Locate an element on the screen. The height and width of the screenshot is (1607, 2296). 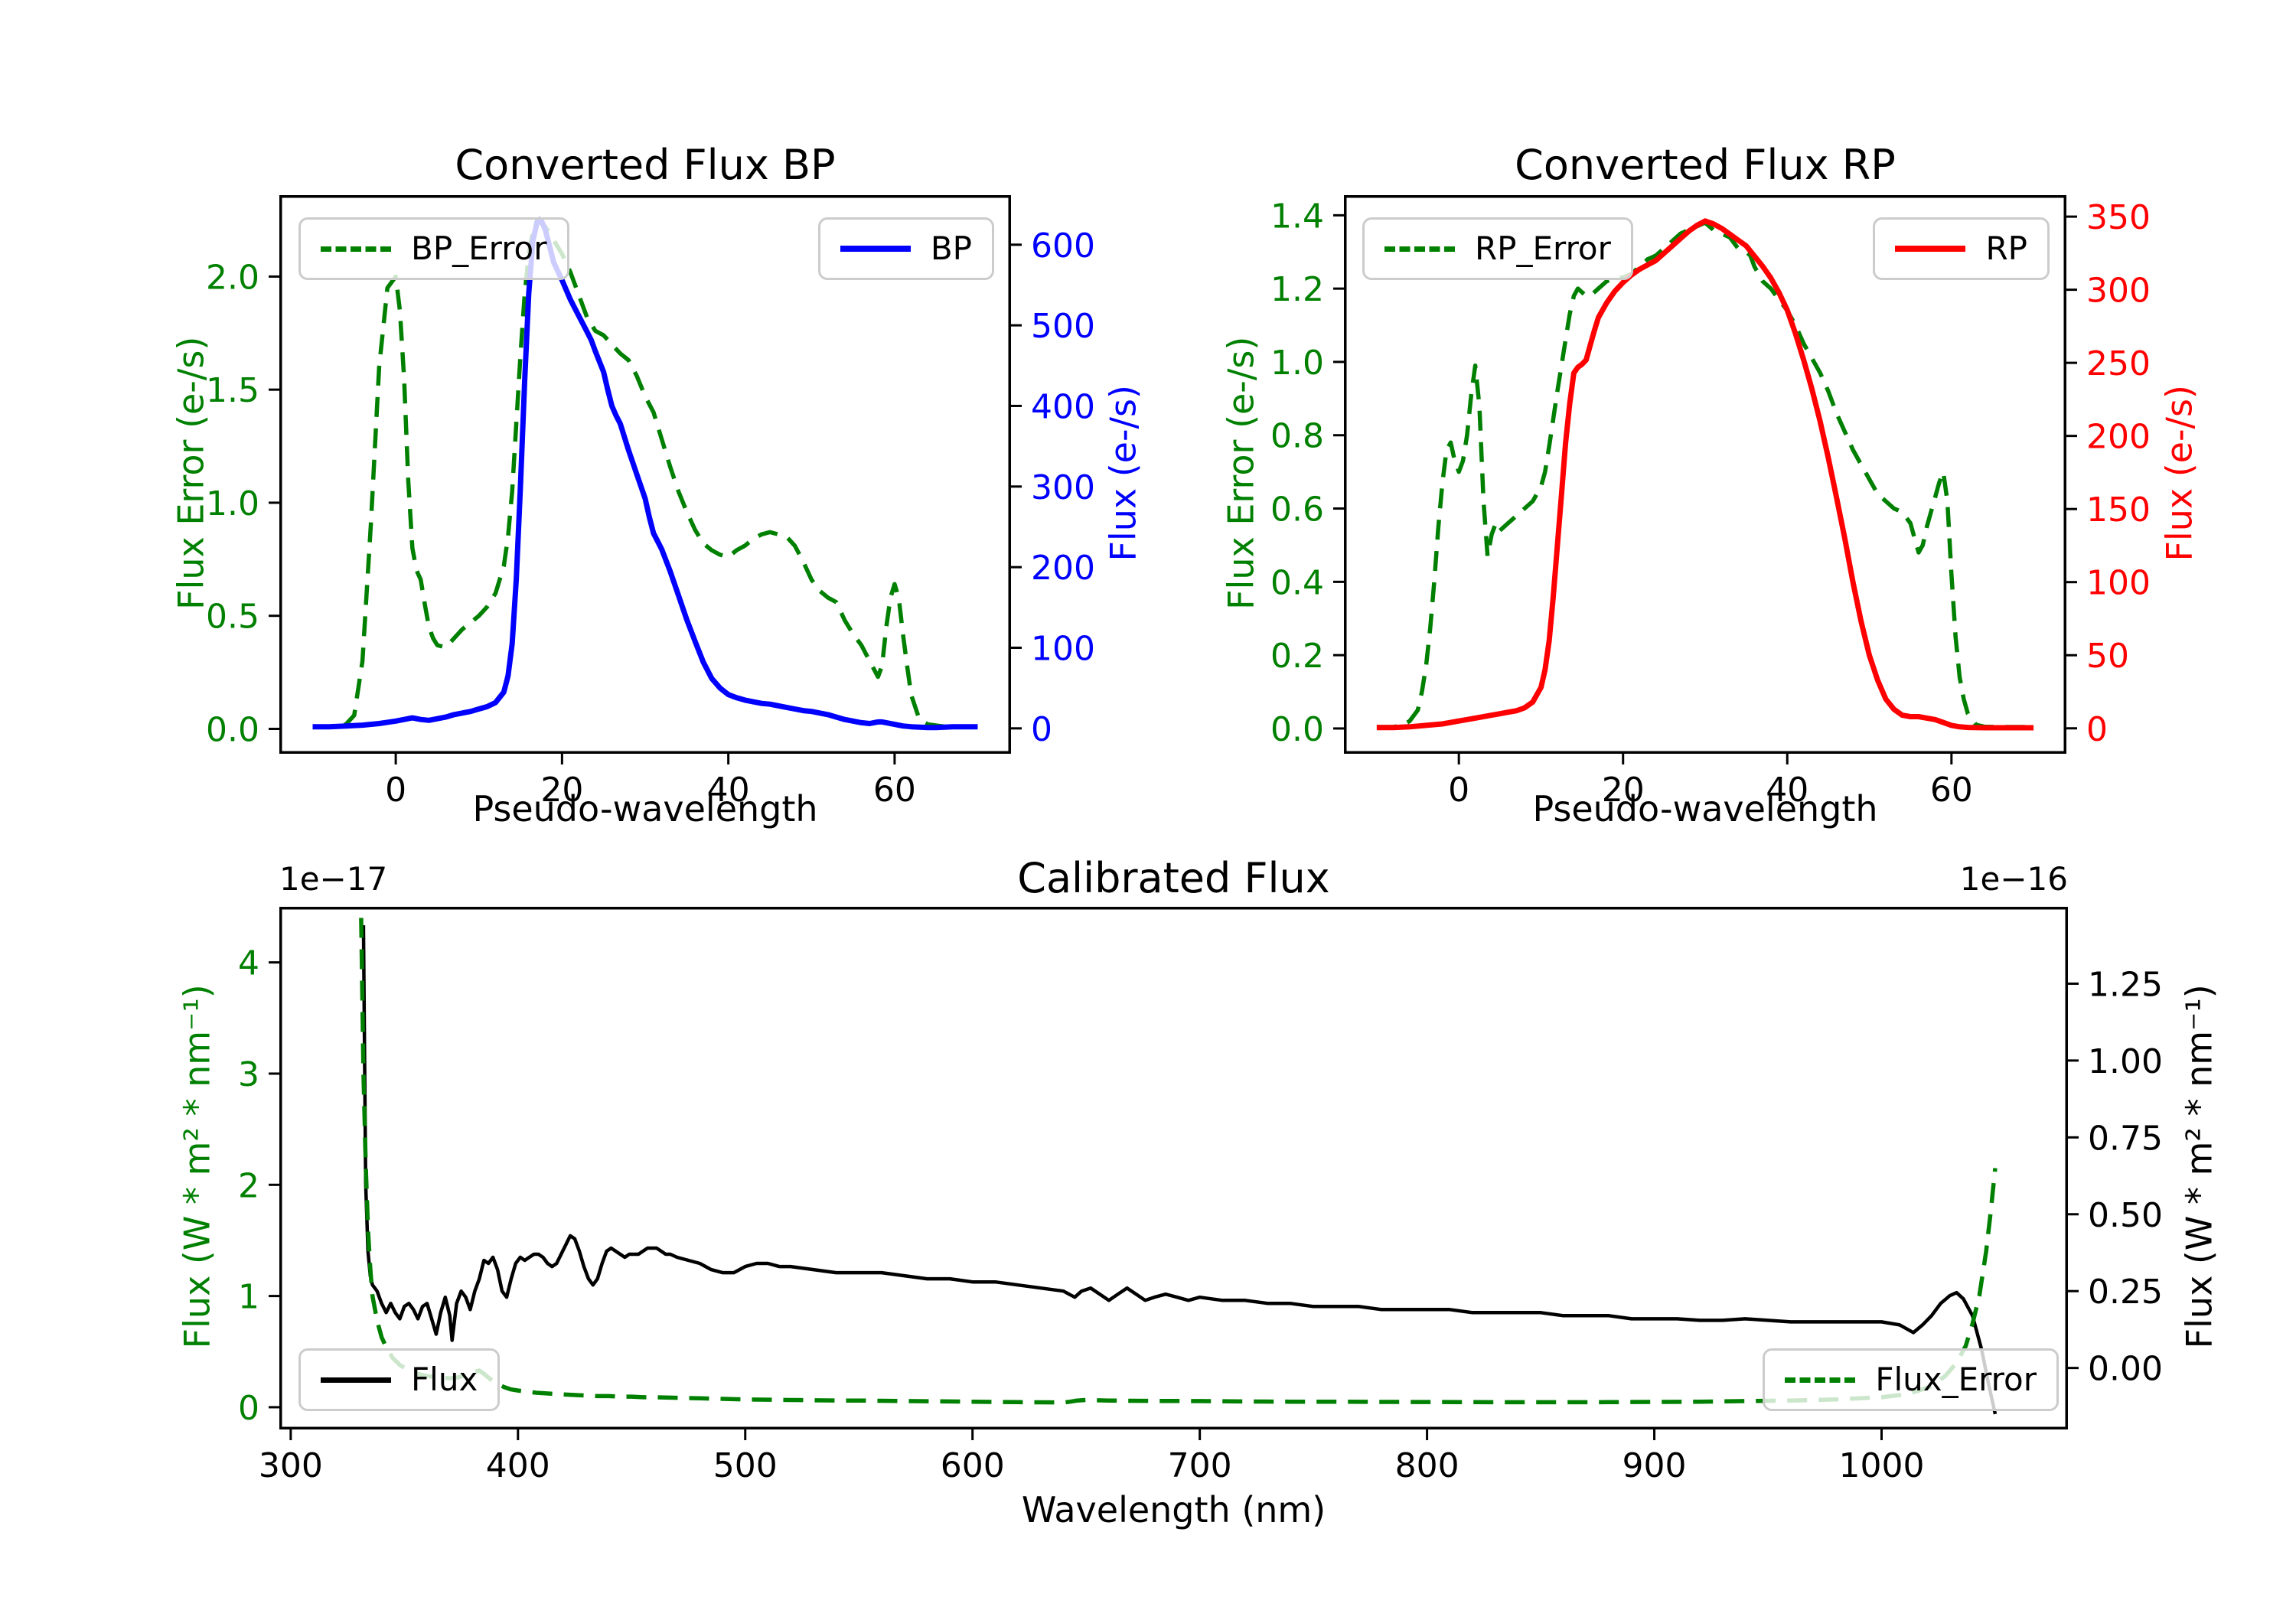
left-tick-label: 0.2 is located at coordinates (1297, 656).